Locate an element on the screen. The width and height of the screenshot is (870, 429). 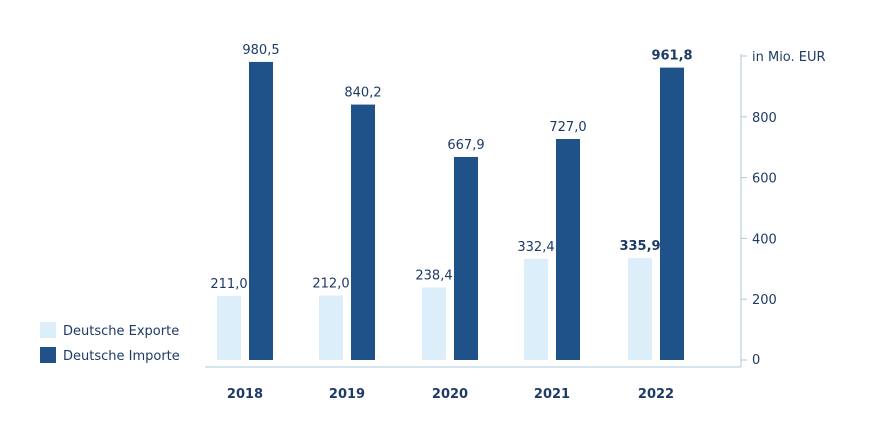
value-label-imports-2019: 840,2 is located at coordinates (362, 93).